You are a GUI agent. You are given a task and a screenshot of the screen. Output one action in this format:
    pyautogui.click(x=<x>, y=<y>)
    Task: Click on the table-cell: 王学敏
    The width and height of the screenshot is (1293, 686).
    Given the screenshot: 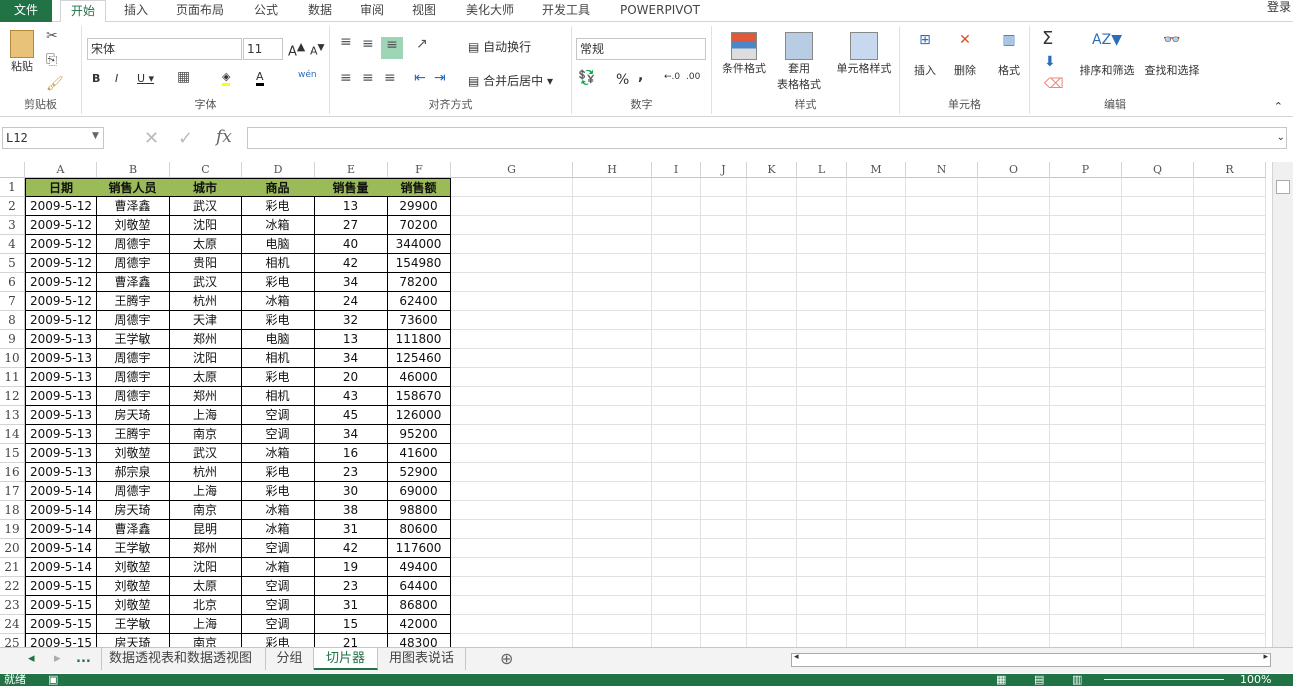 What is the action you would take?
    pyautogui.click(x=133, y=624)
    